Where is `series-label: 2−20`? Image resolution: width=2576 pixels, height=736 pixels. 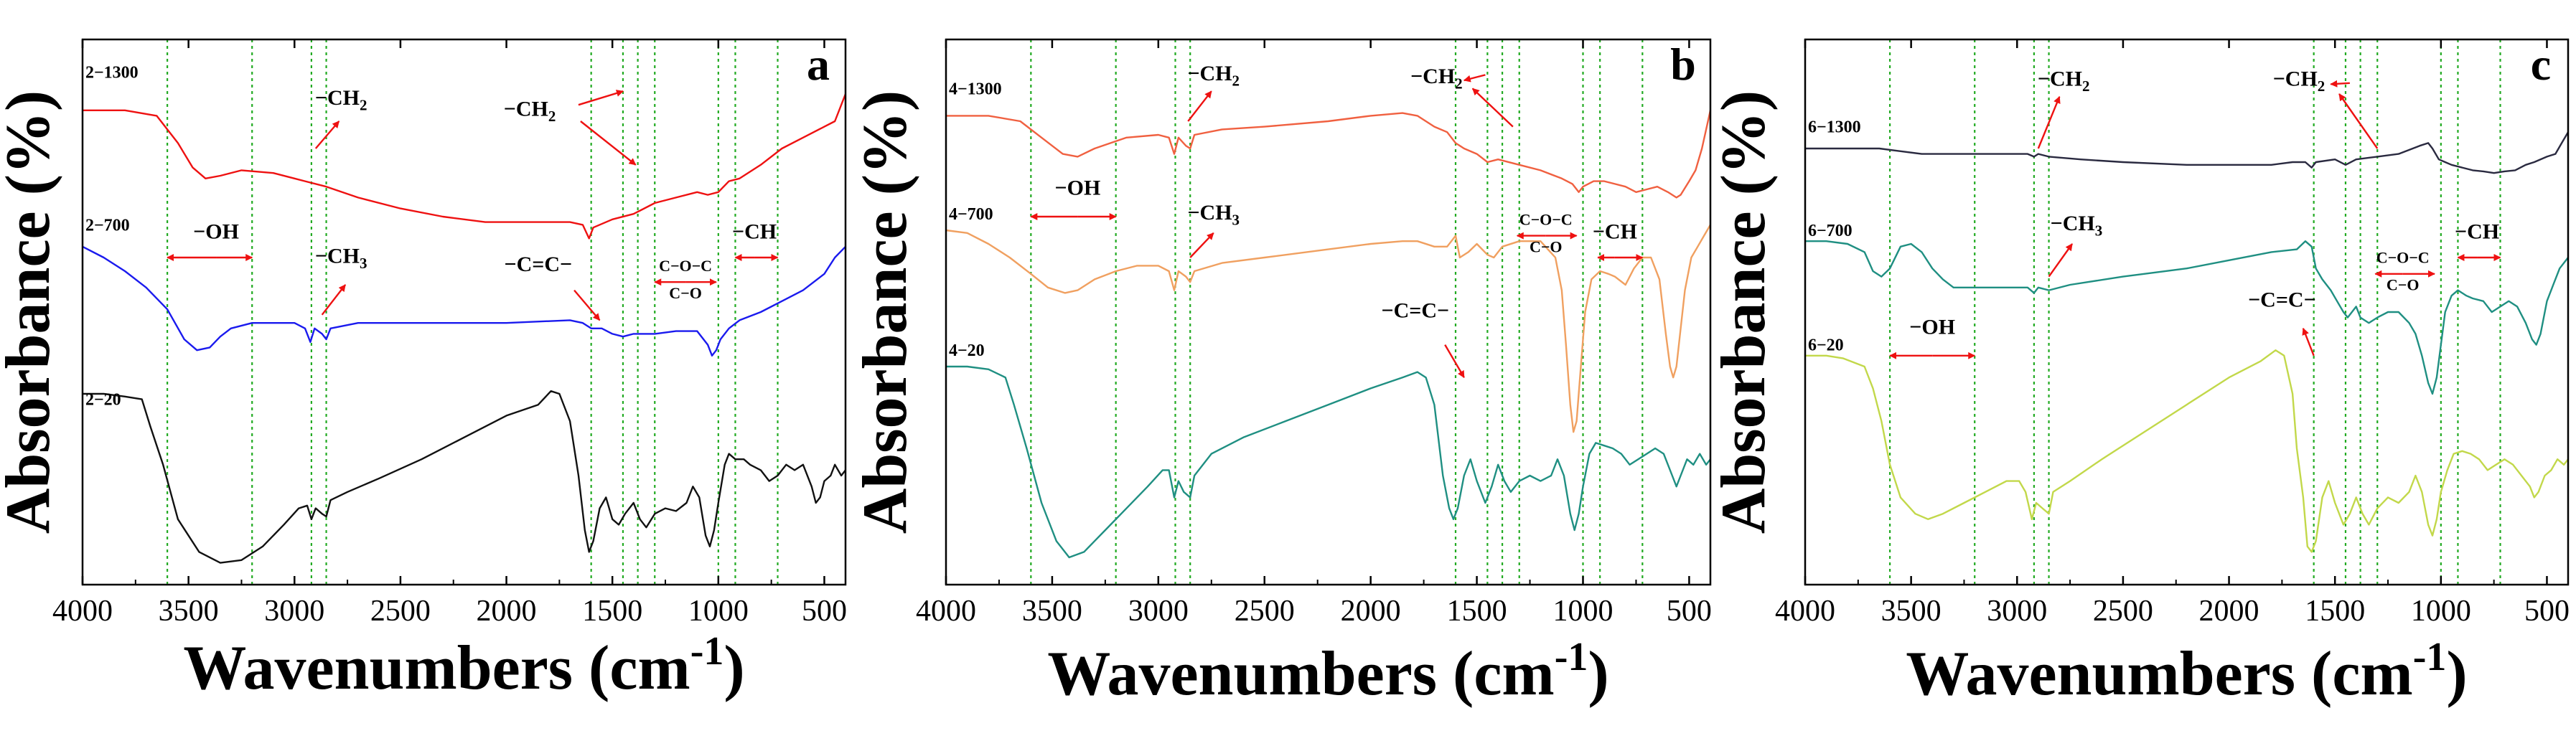 series-label: 2−20 is located at coordinates (103, 400).